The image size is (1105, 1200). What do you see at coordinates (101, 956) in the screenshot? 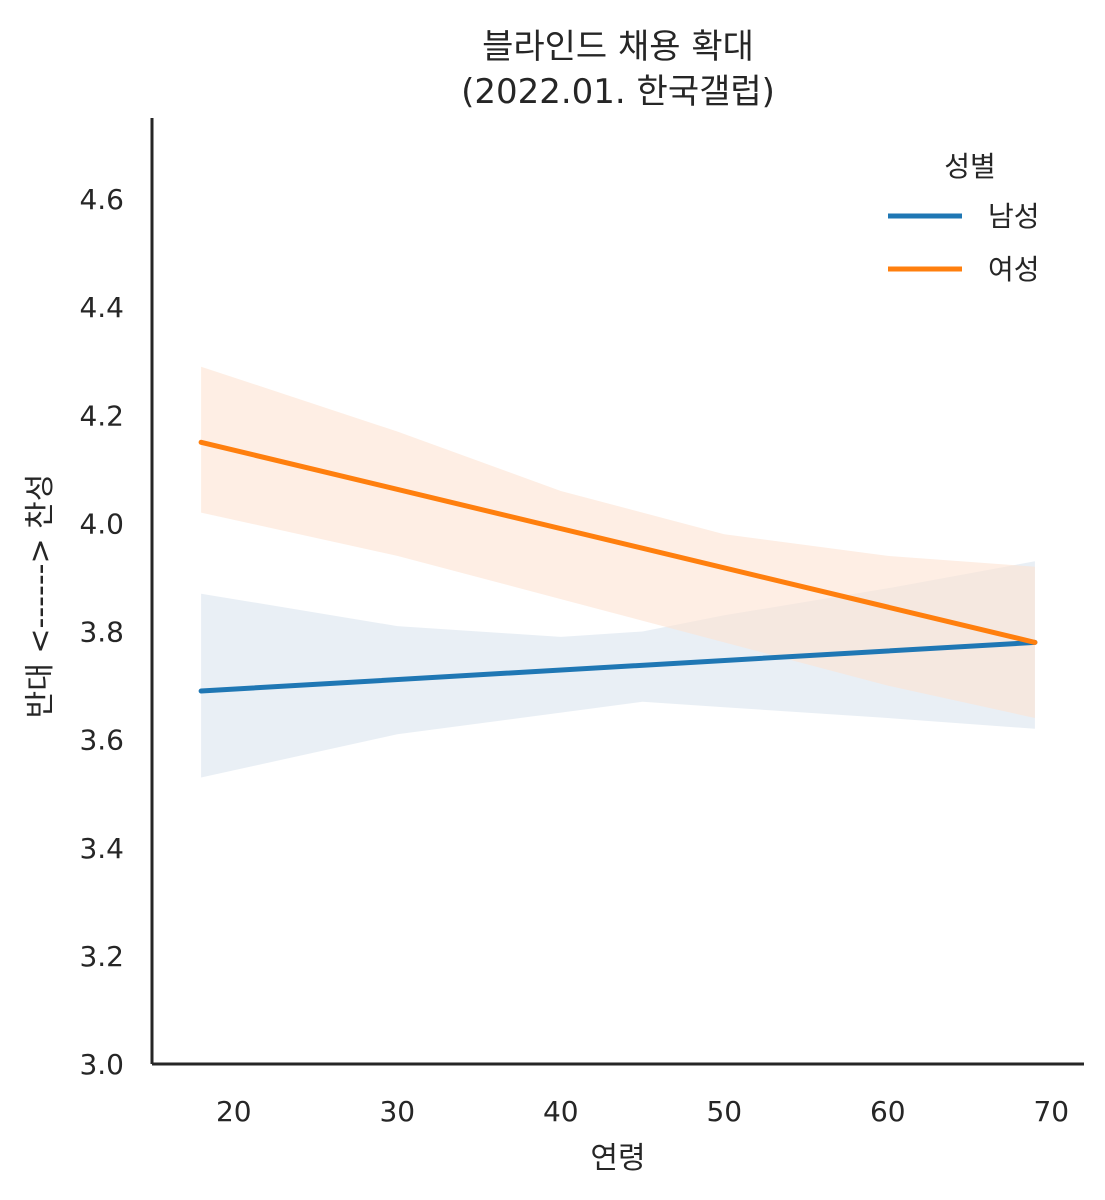
I see `y-tick-label: 3.2` at bounding box center [101, 956].